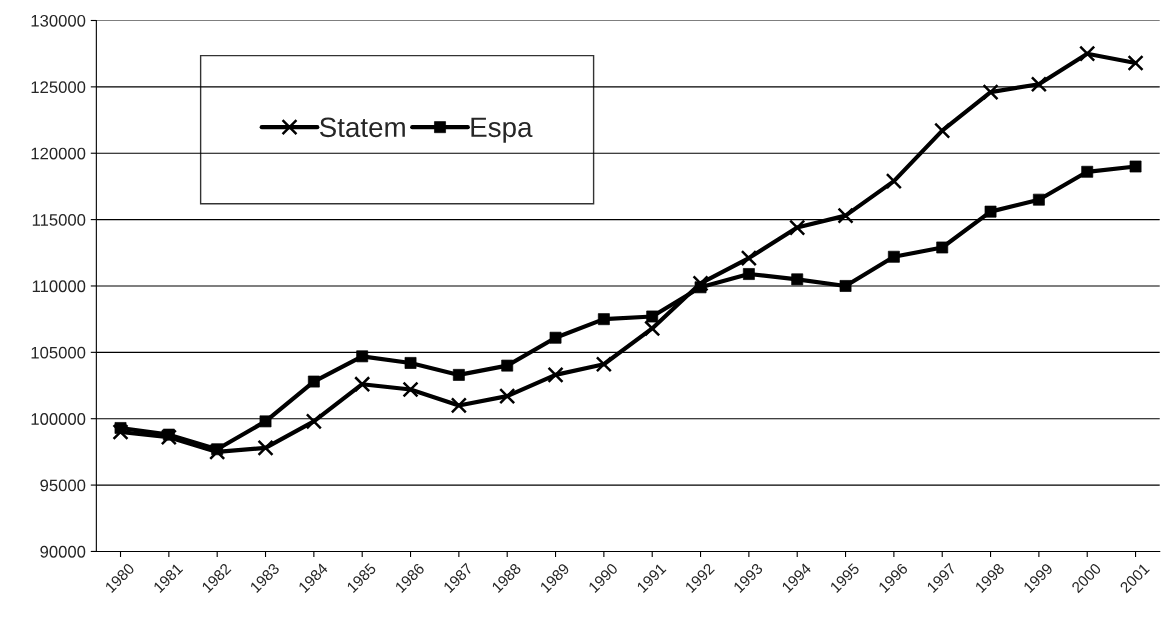 The height and width of the screenshot is (621, 1175). What do you see at coordinates (58, 419) in the screenshot?
I see `y-tick-label: 100000` at bounding box center [58, 419].